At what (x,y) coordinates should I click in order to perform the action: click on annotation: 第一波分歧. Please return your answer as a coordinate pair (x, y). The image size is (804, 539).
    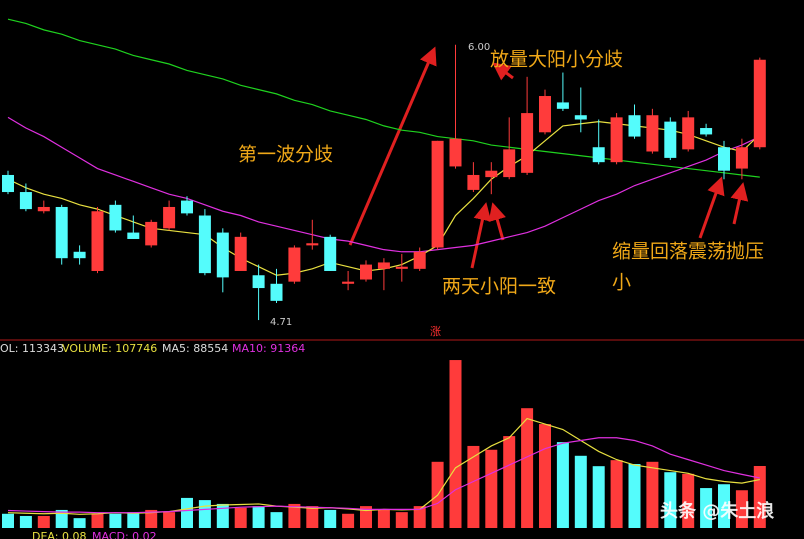
    Looking at the image, I should click on (285, 155).